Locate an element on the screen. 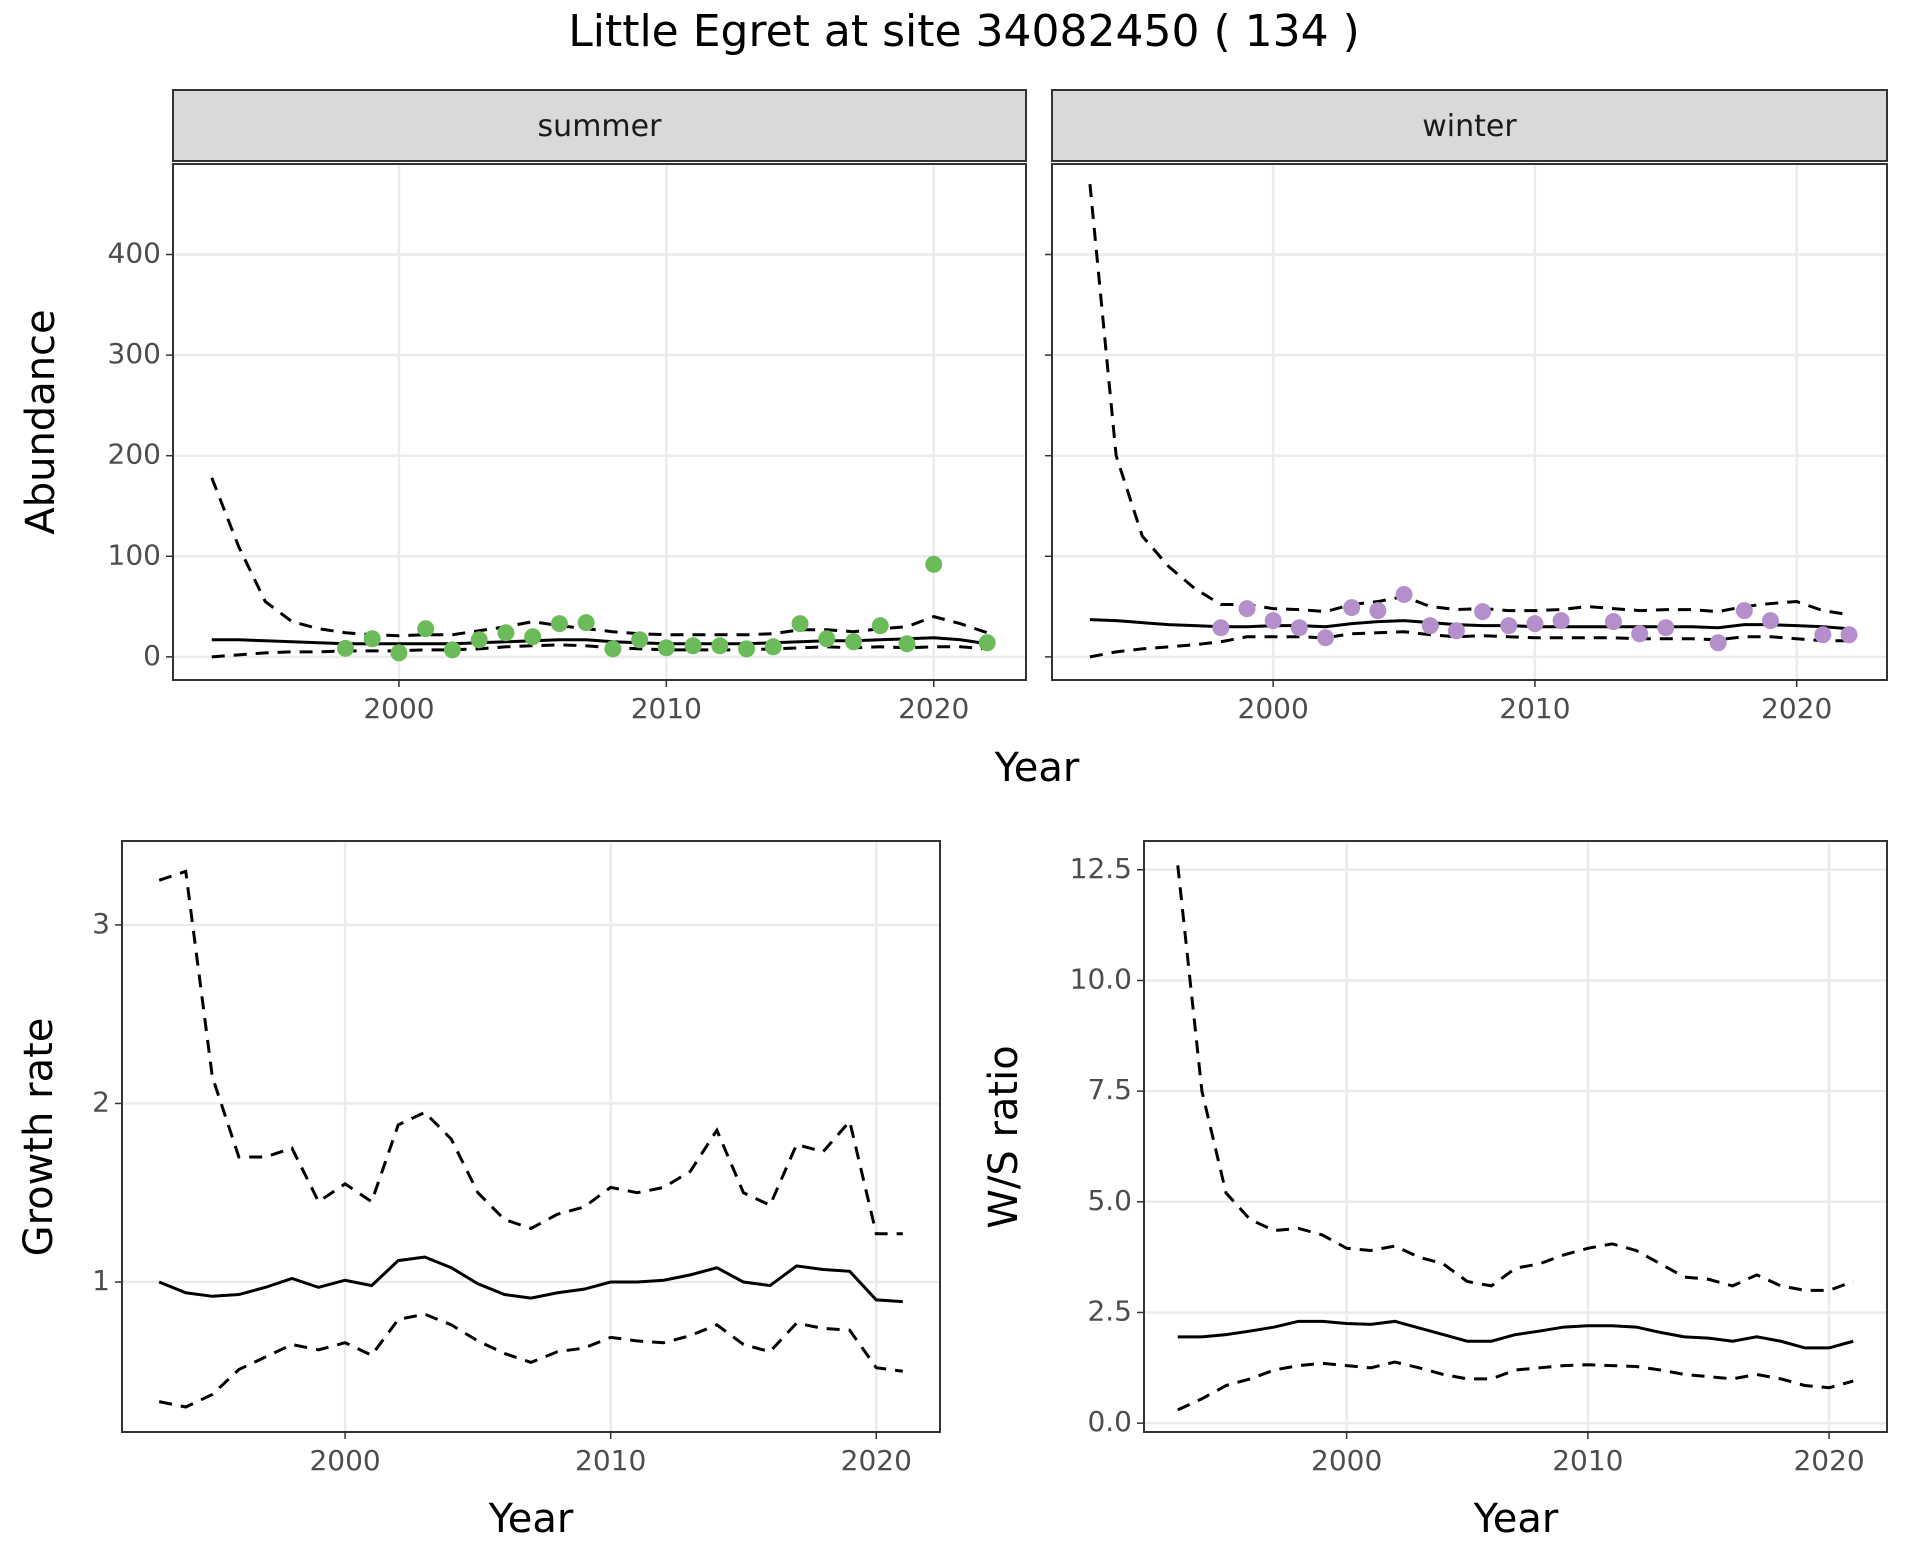 The height and width of the screenshot is (1564, 1920). y-tick-label: 0.0 is located at coordinates (1109, 1421).